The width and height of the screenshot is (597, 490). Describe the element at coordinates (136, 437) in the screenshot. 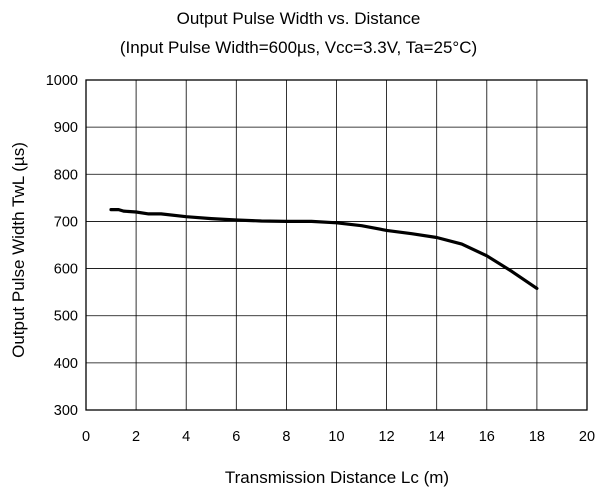

I see `x-tick-label: 2` at that location.